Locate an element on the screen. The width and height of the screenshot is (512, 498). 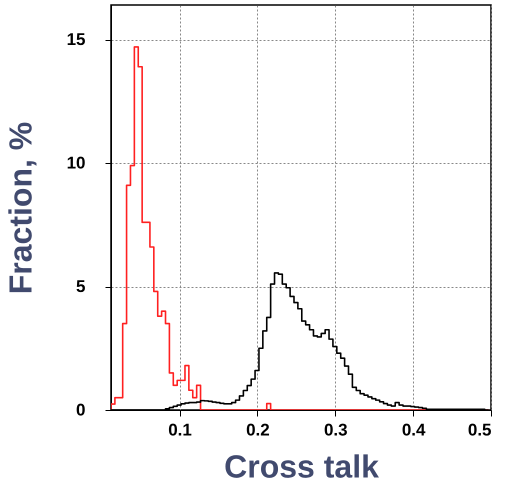
x-axis-title: Cross talk is located at coordinates (302, 466).